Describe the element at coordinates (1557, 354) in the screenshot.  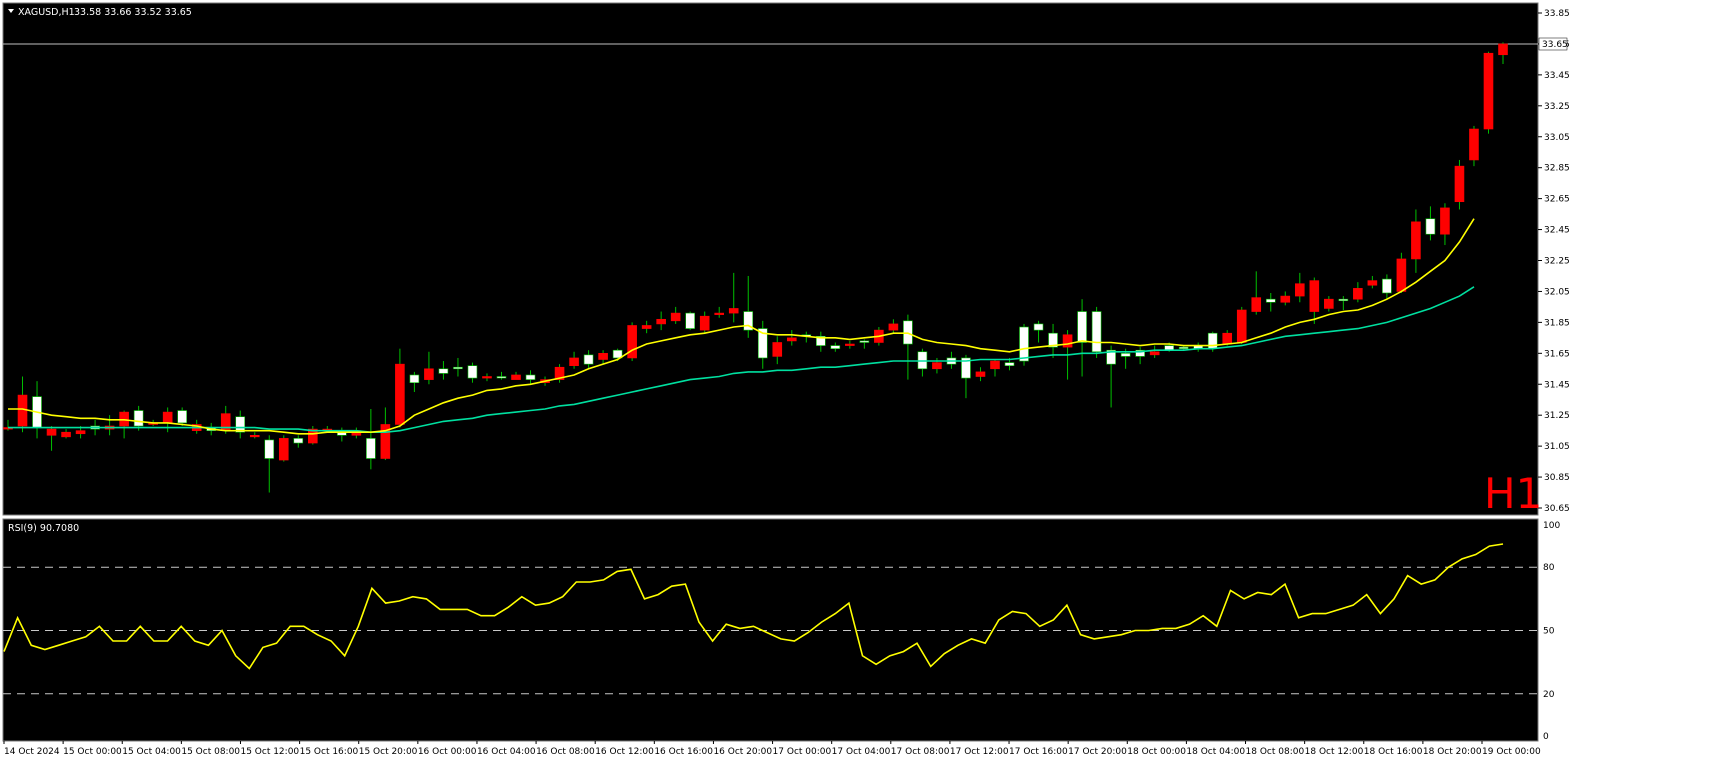
I see `price-tick-label: 31.65` at that location.